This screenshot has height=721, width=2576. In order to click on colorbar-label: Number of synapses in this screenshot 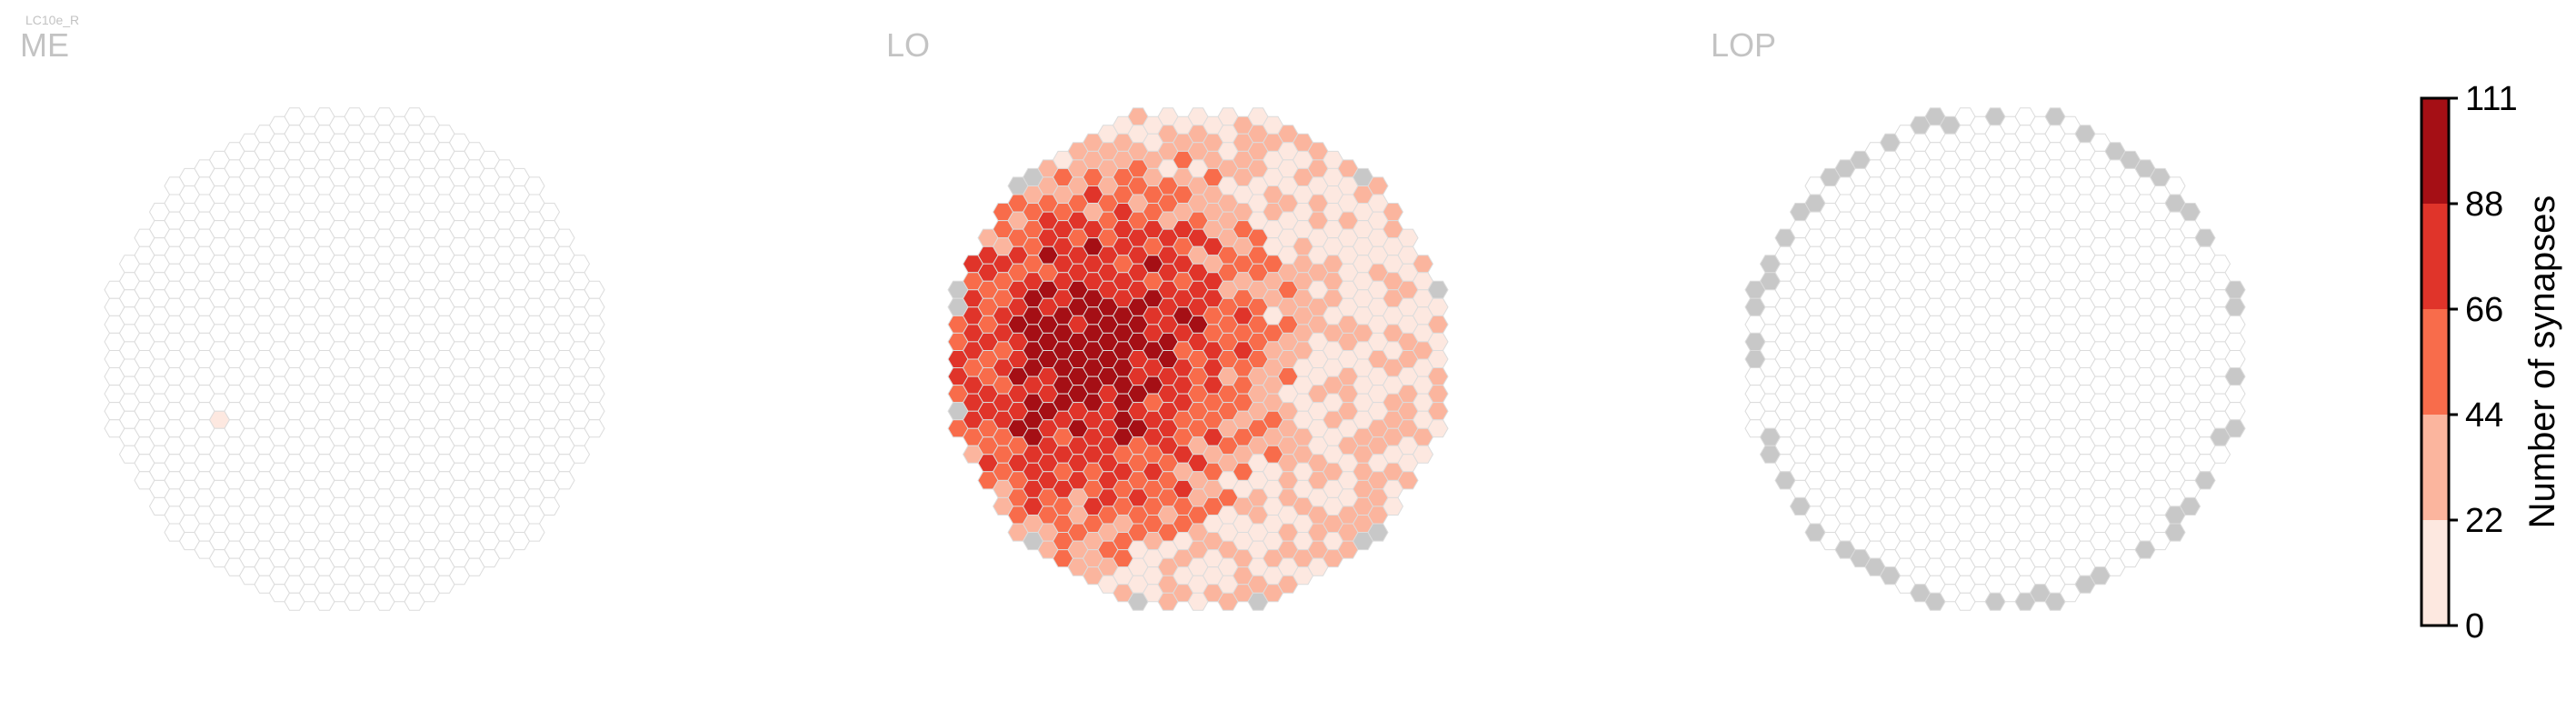, I will do `click(2542, 362)`.